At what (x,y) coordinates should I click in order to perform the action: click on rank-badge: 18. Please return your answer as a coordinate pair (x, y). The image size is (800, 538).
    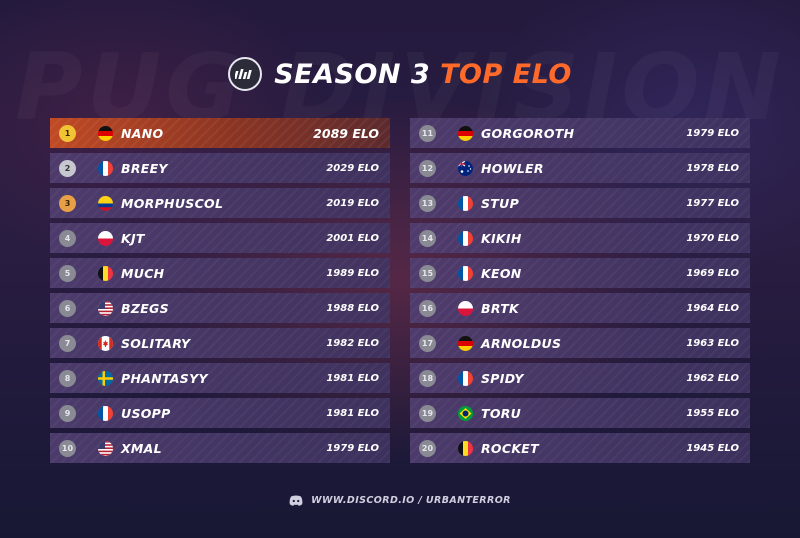
    Looking at the image, I should click on (427, 378).